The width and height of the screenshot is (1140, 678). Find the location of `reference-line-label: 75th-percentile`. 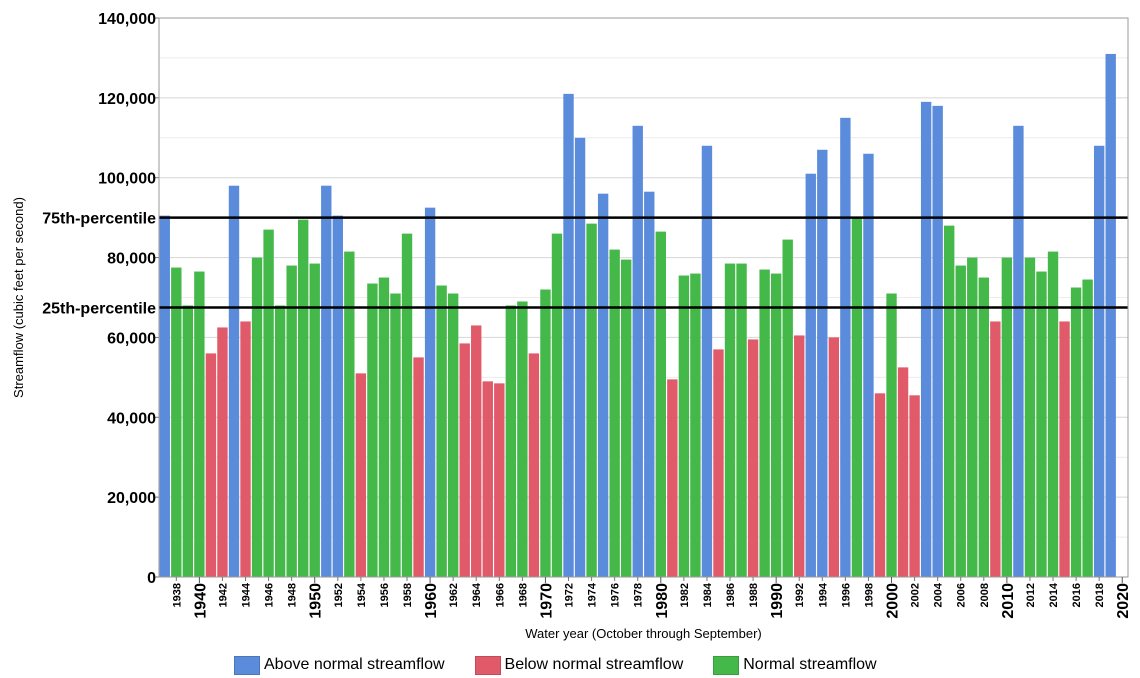

reference-line-label: 75th-percentile is located at coordinates (99, 219).